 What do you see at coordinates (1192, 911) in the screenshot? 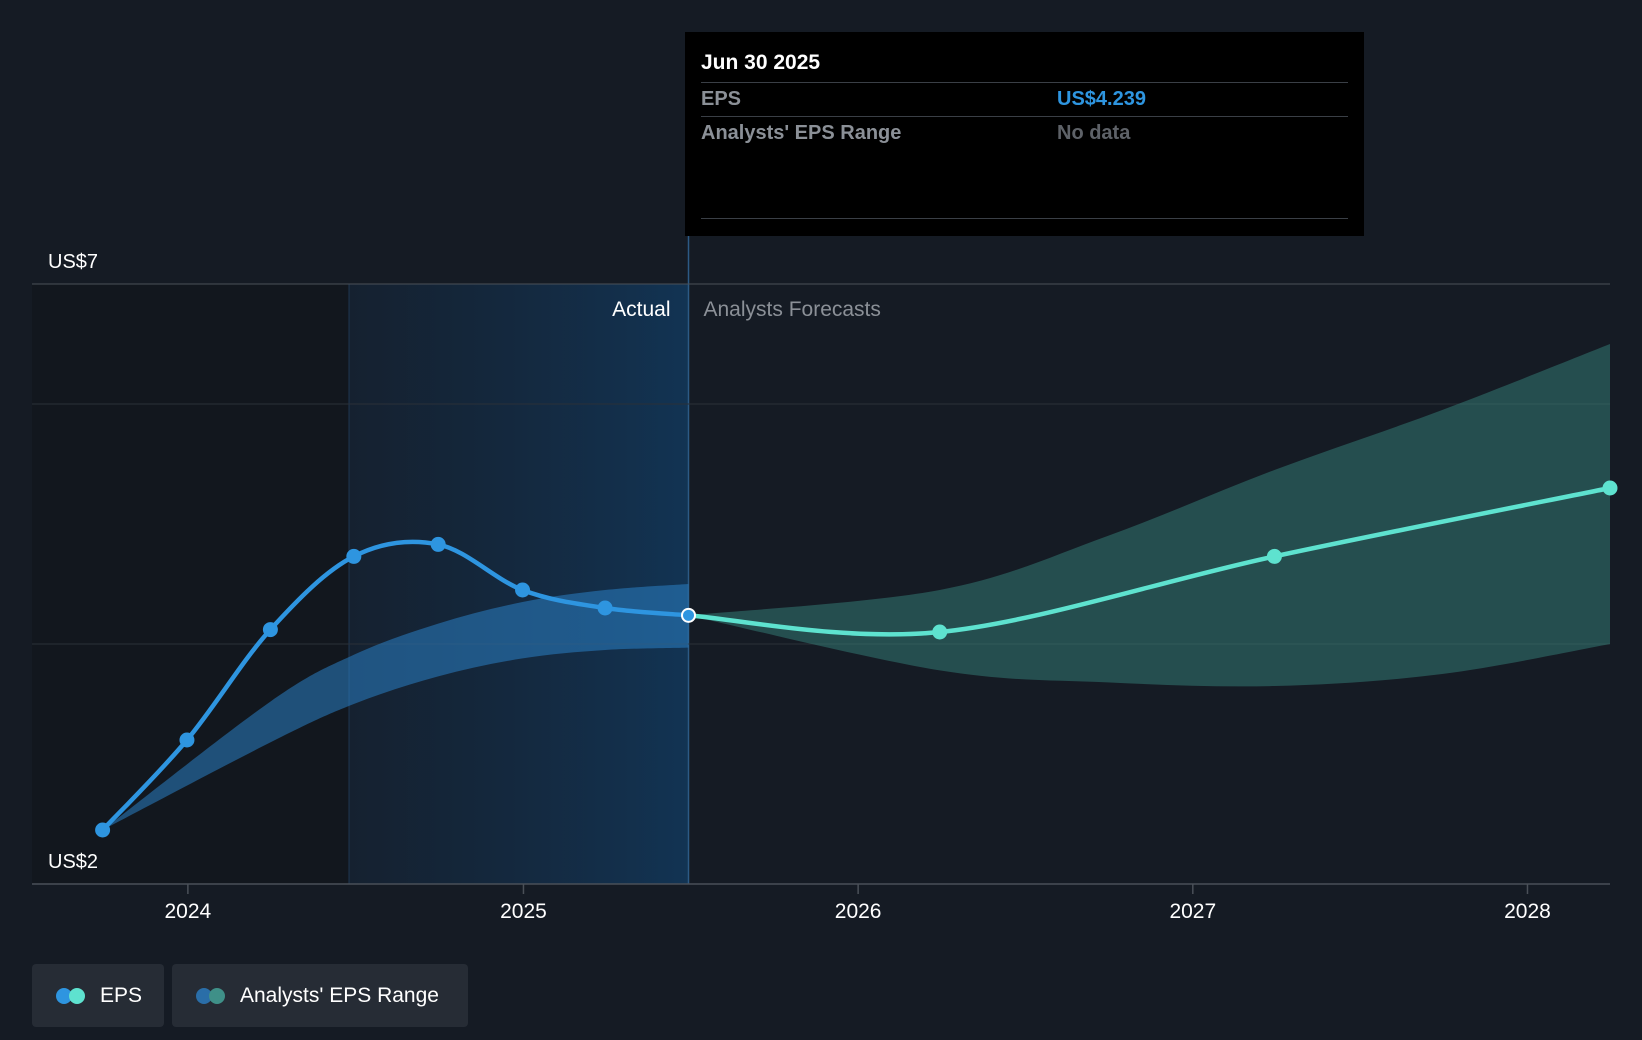
I see `x-tick-label: 2027` at bounding box center [1192, 911].